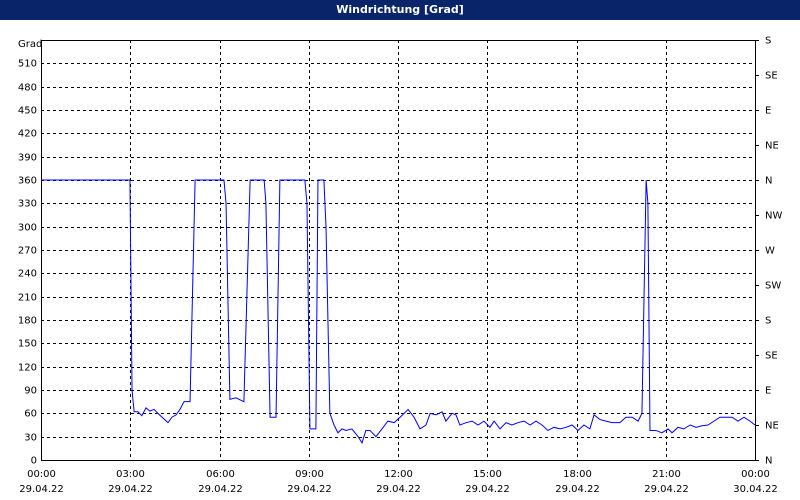  What do you see at coordinates (755, 489) in the screenshot?
I see `x-tick-date: 30.04.22` at bounding box center [755, 489].